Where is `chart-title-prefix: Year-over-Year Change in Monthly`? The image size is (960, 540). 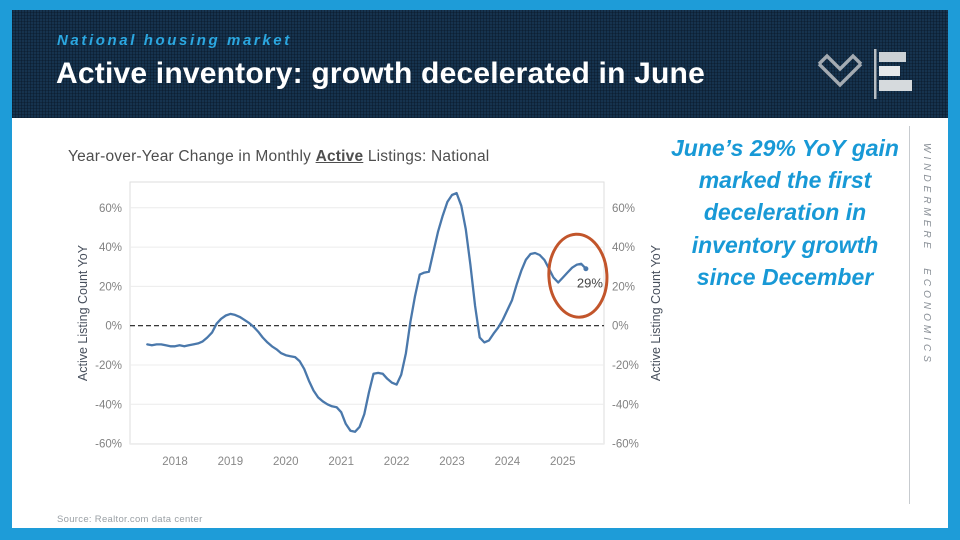
chart-title-prefix: Year-over-Year Change in Monthly is located at coordinates (192, 156).